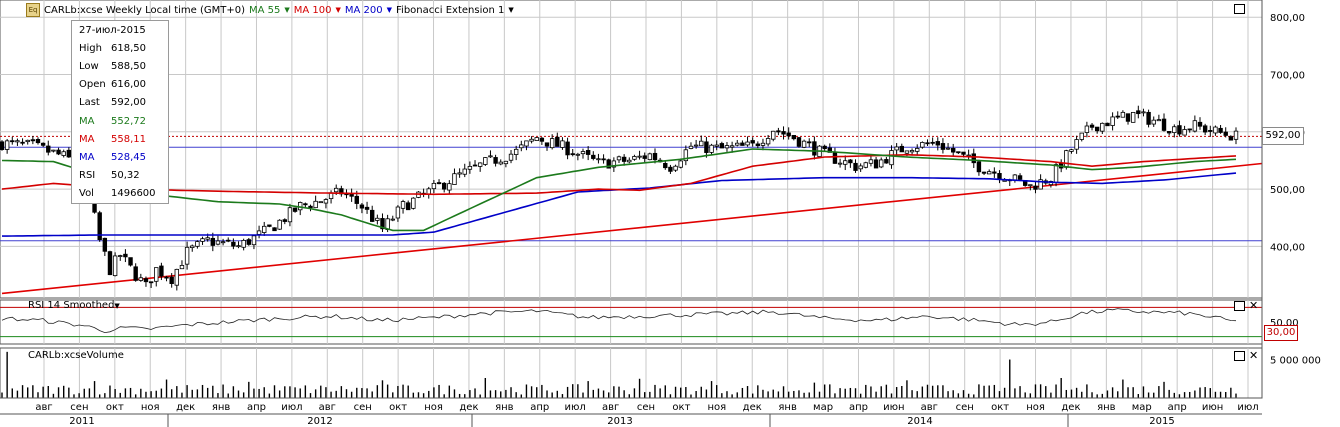 The height and width of the screenshot is (427, 1340). I want to click on info-key: Last, so click(89, 103).